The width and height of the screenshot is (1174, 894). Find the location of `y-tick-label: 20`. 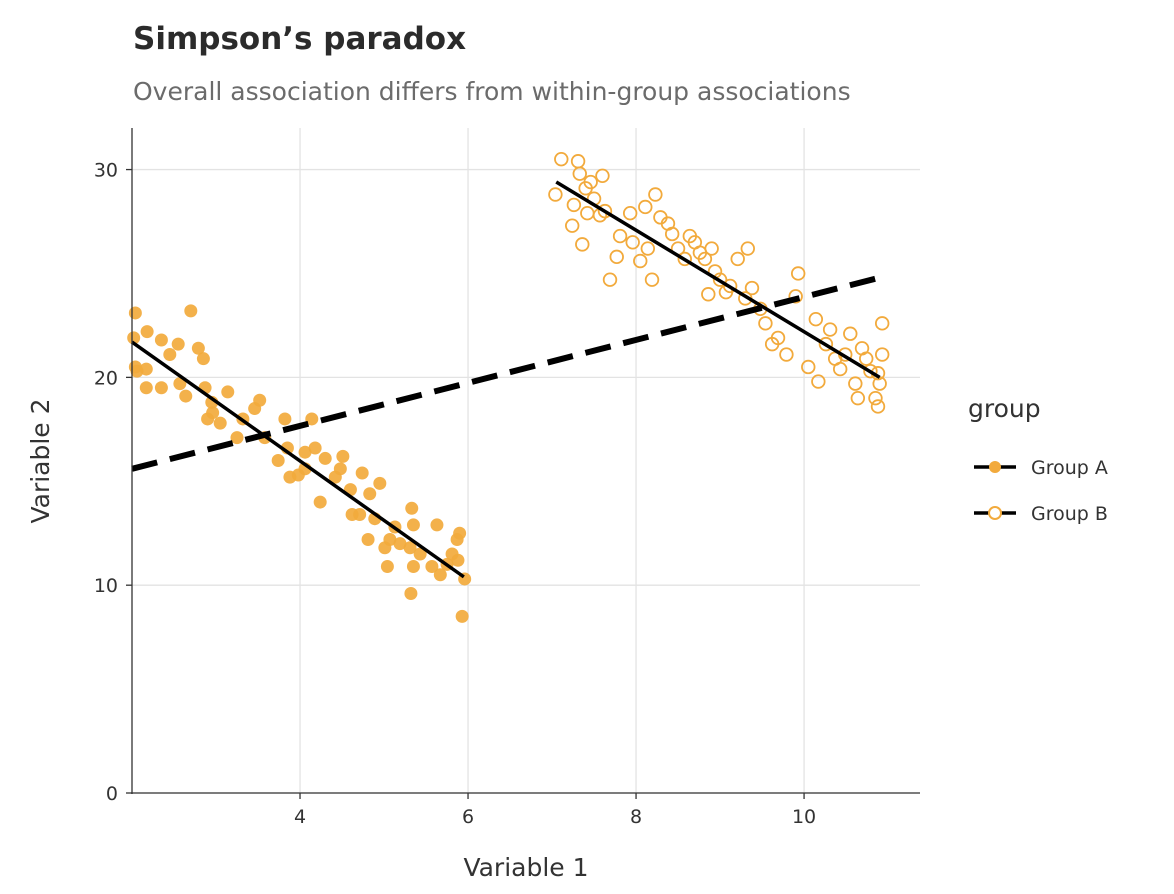

y-tick-label: 20 is located at coordinates (106, 378).